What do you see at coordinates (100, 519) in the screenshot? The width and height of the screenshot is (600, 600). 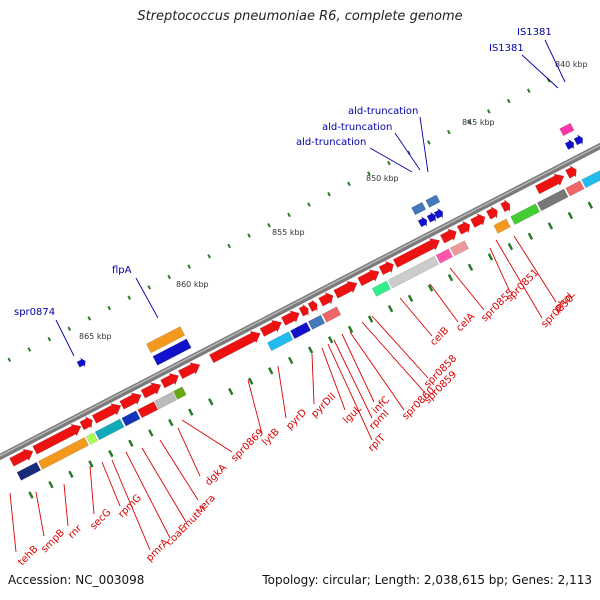 I see `gene-label-secg: secG` at bounding box center [100, 519].